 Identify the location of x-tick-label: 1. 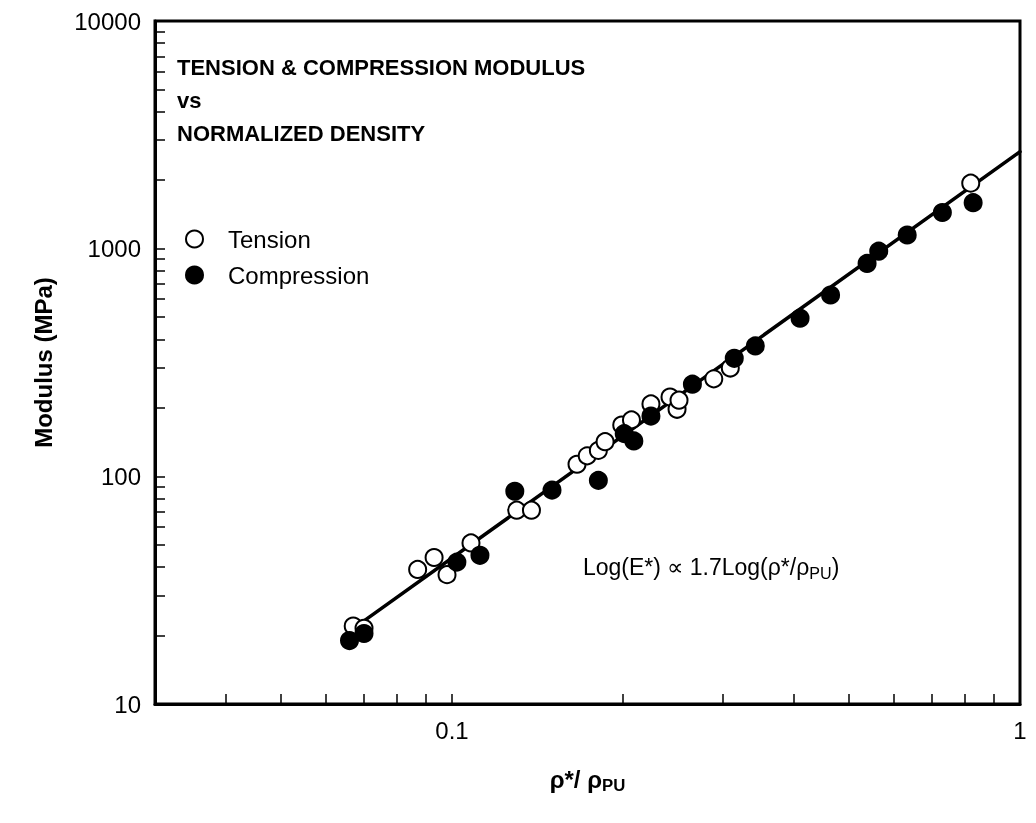
(1020, 730).